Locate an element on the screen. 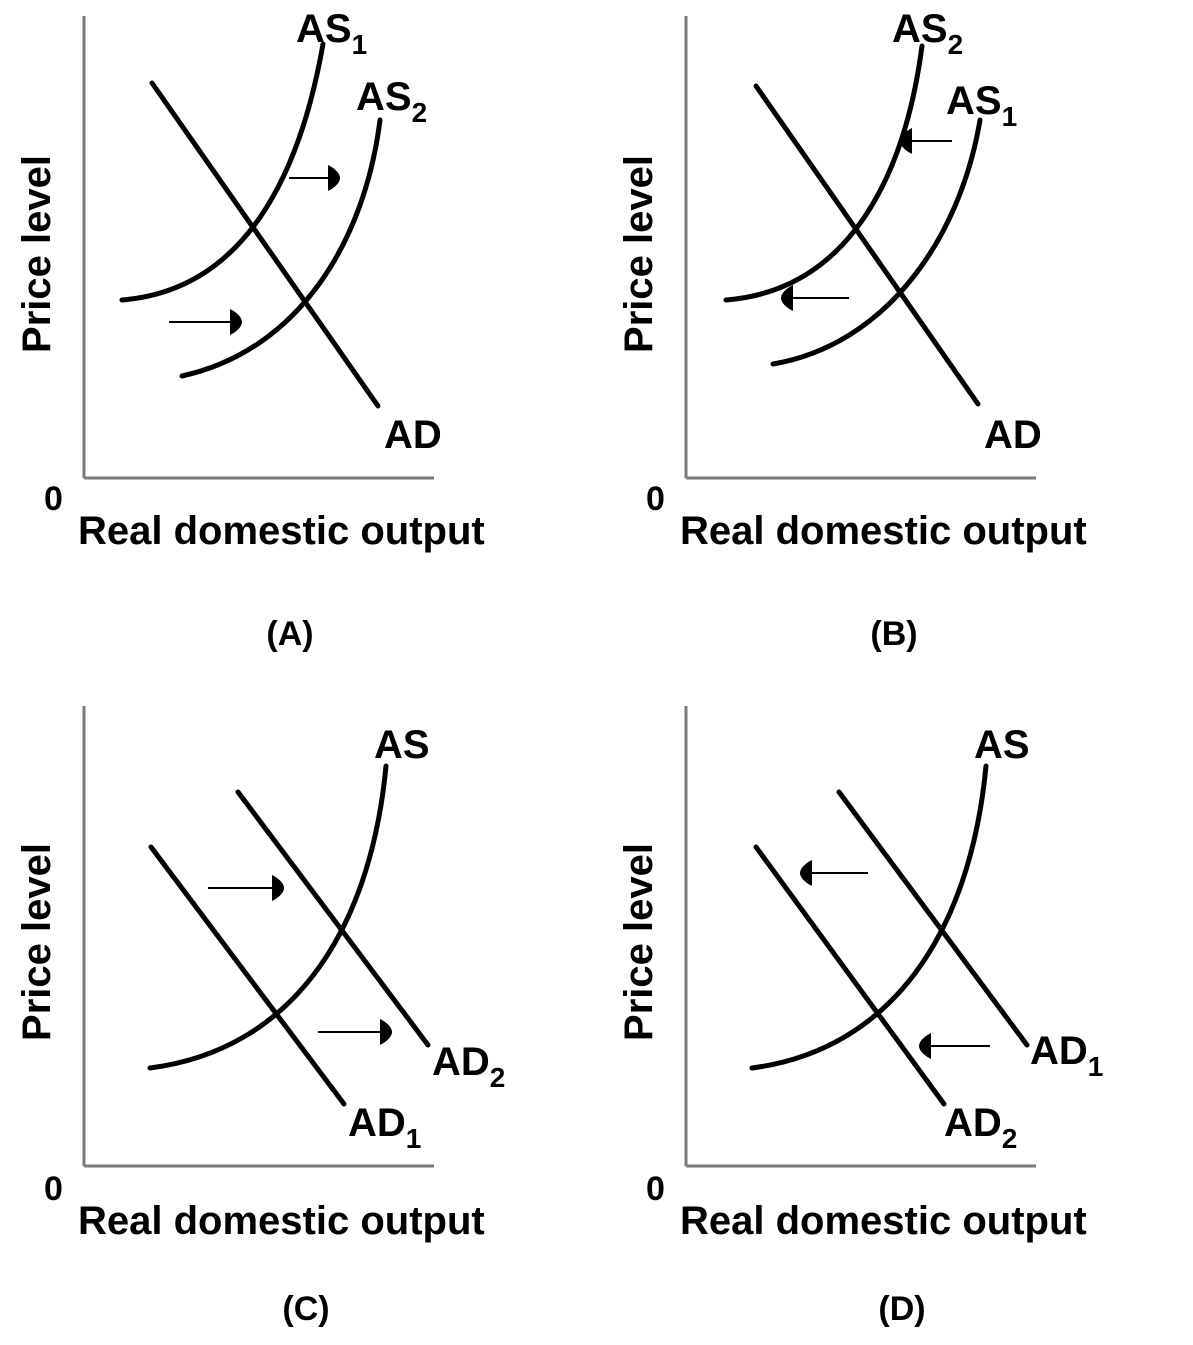  panel-label: (B) is located at coordinates (893, 634).